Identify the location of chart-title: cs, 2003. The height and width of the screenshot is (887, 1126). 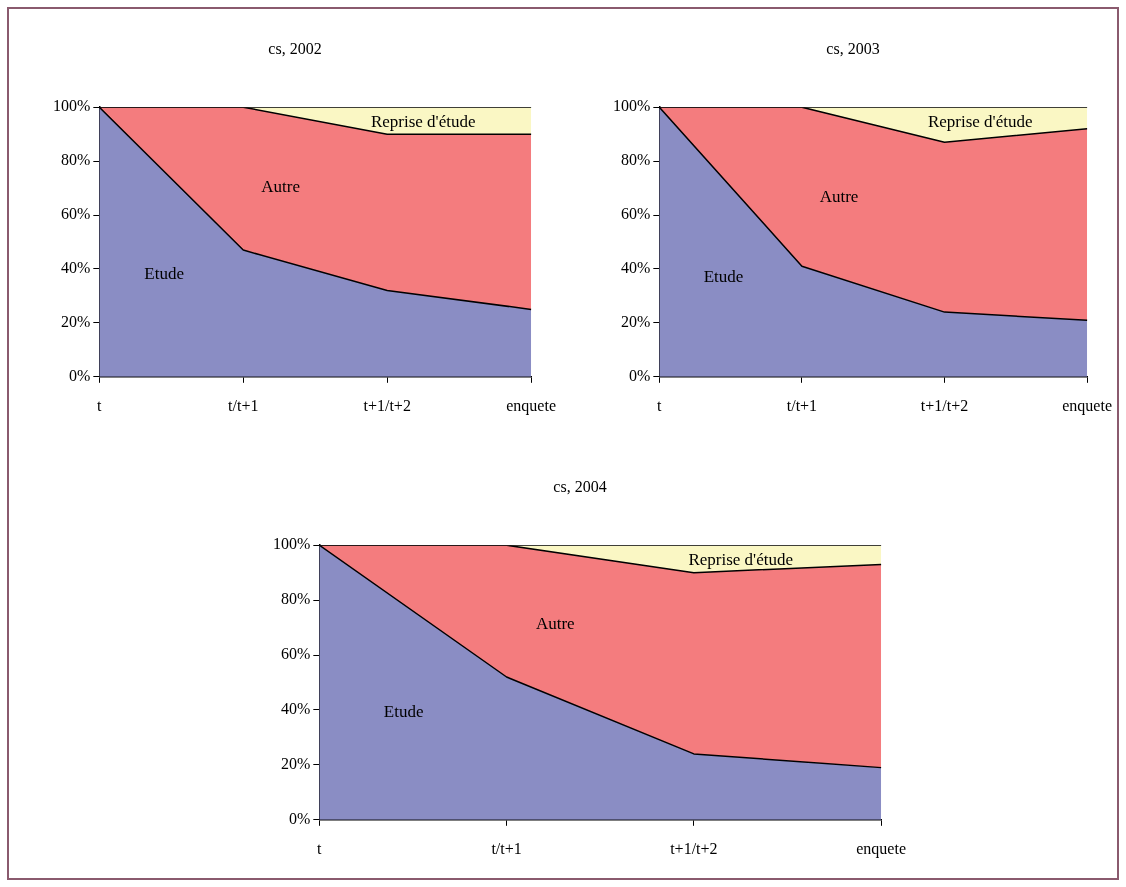
(853, 48).